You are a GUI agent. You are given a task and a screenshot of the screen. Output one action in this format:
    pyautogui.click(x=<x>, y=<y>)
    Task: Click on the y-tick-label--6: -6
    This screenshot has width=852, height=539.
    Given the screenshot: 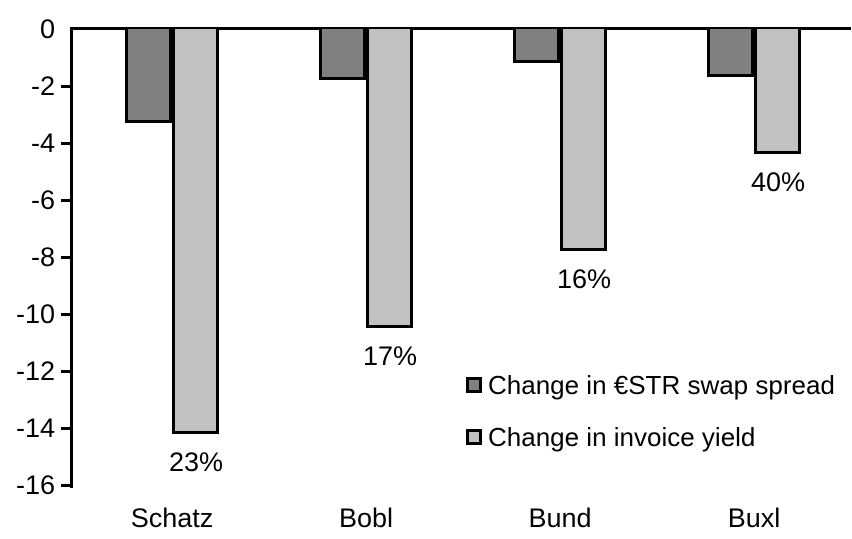 What is the action you would take?
    pyautogui.click(x=42, y=200)
    